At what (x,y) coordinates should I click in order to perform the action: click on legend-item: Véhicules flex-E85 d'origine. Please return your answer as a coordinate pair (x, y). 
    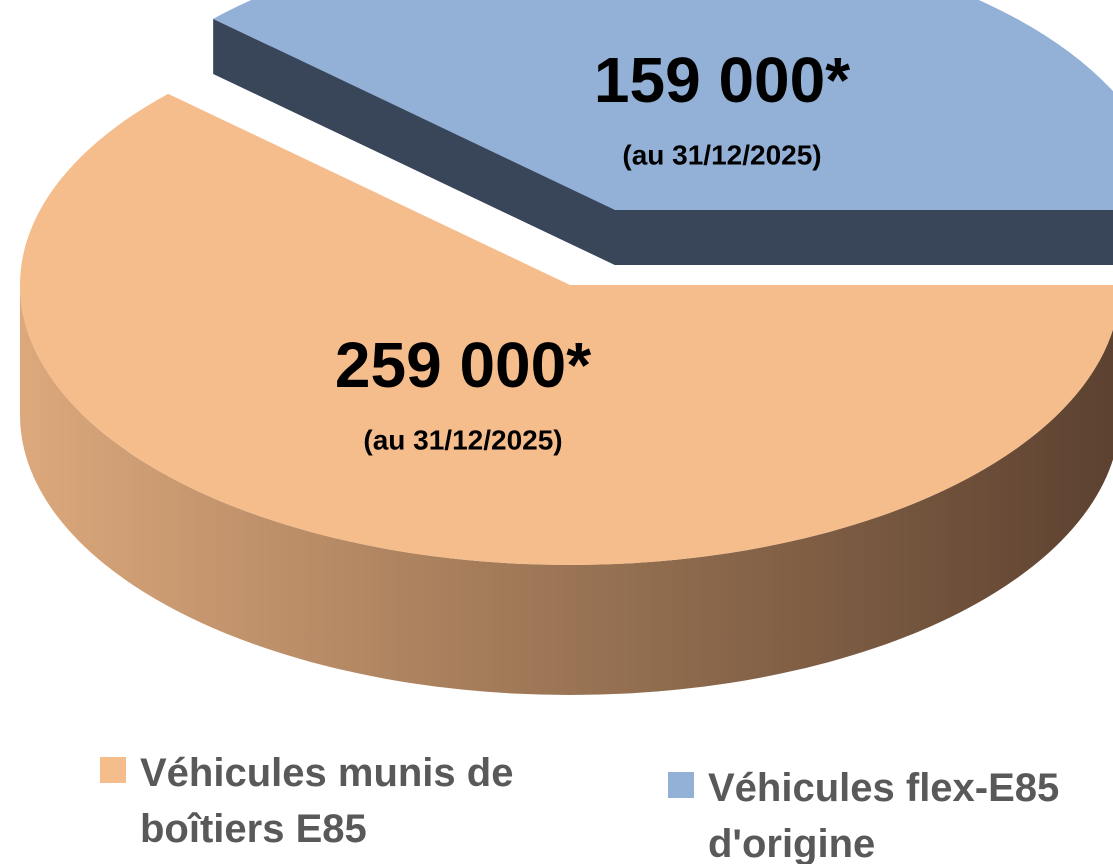
    Looking at the image, I should click on (883, 812).